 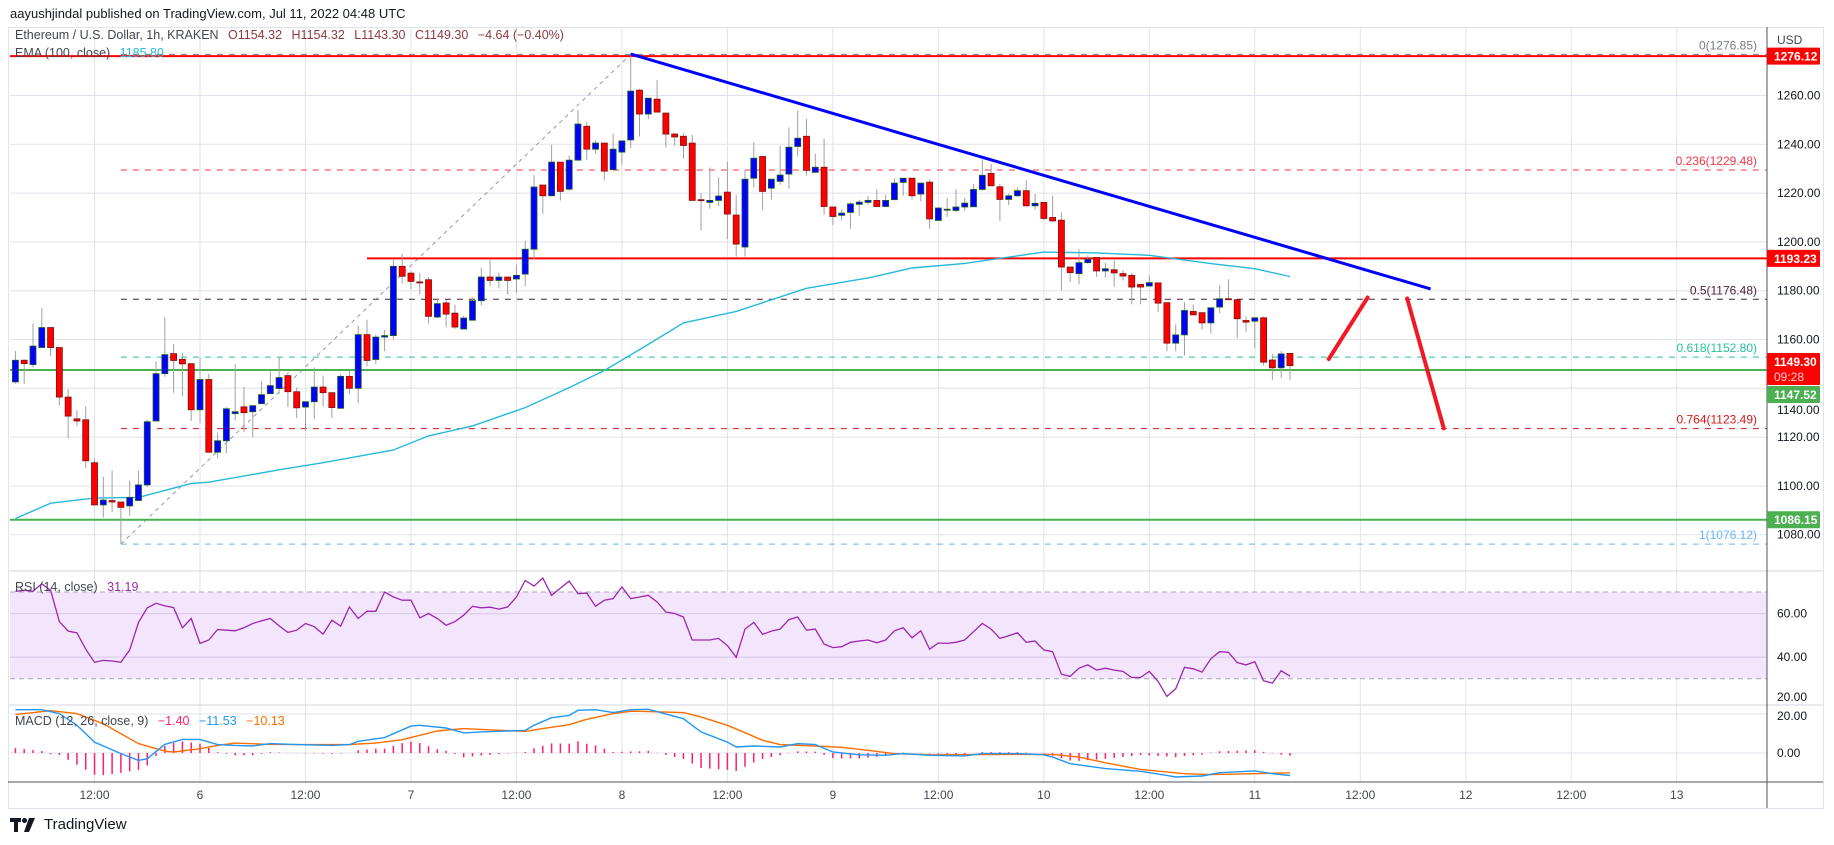 I want to click on time-tick-label: 10, so click(x=1044, y=795).